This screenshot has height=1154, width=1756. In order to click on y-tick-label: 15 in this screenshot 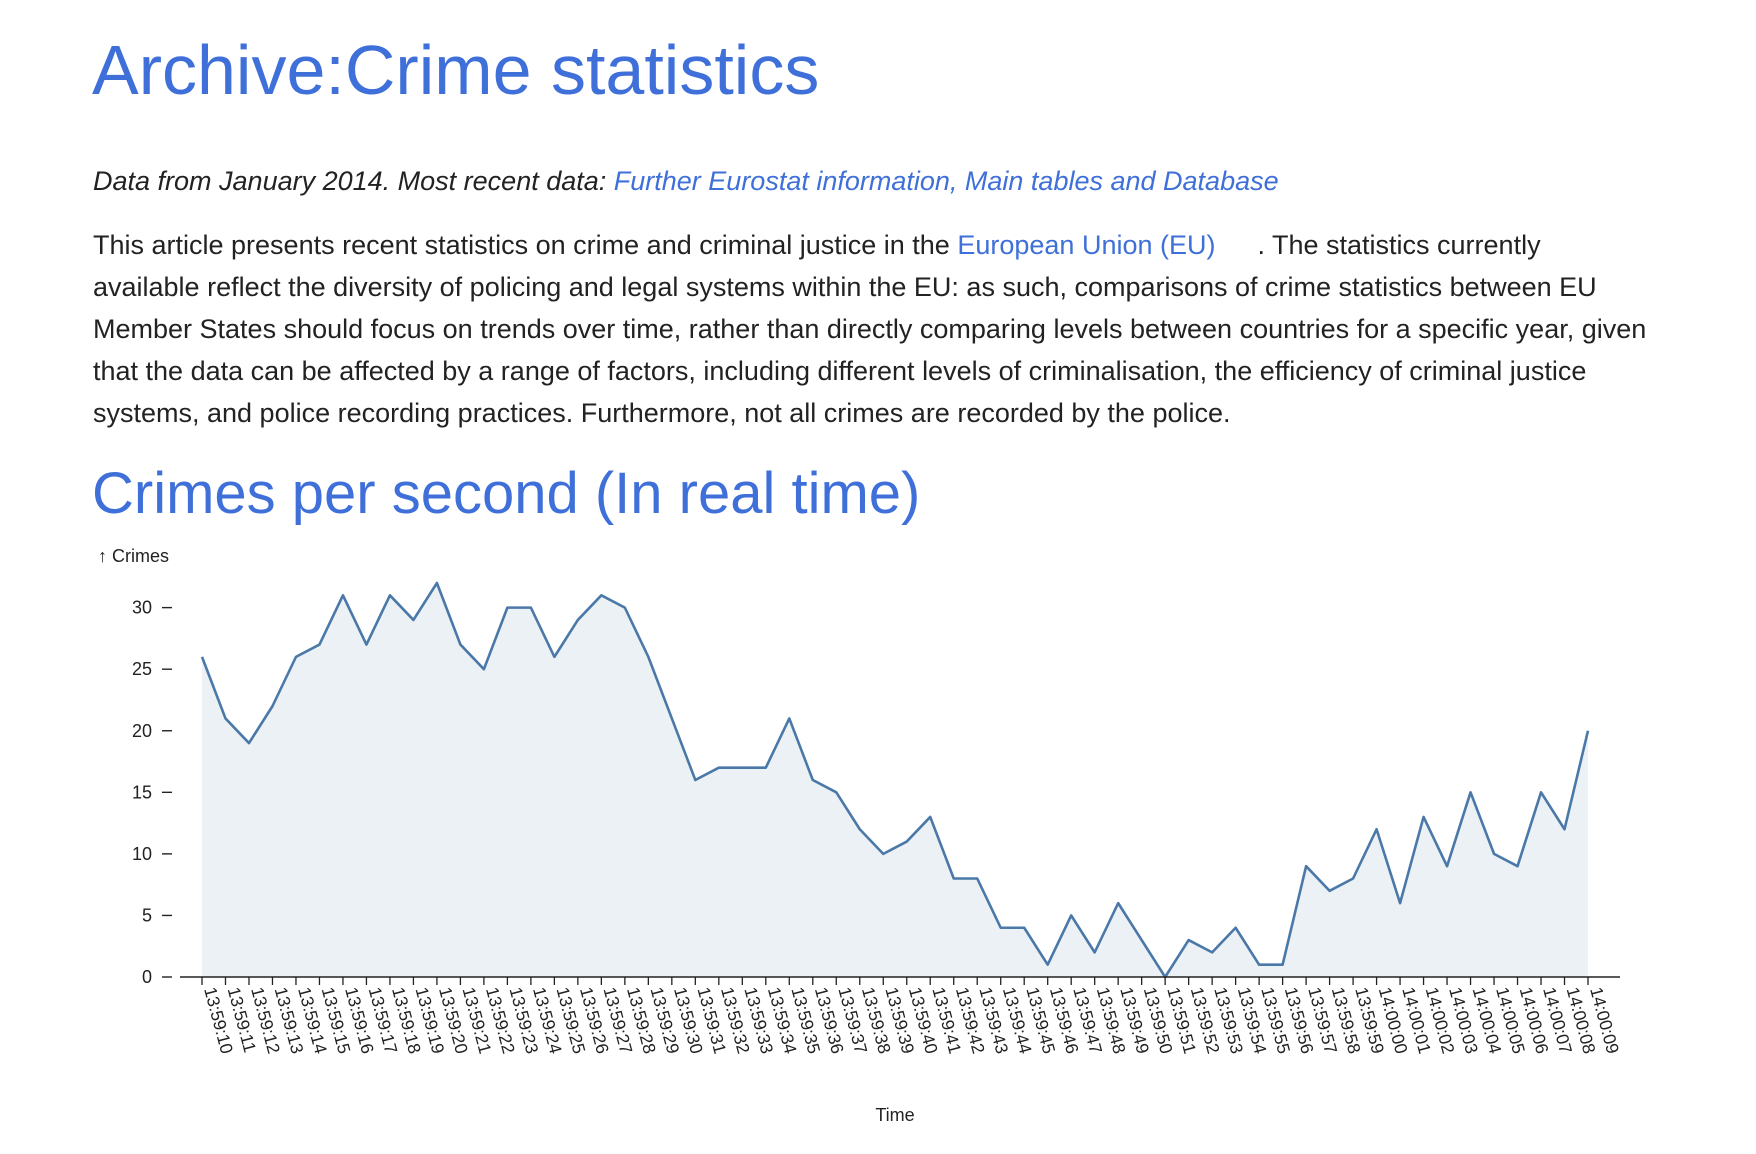, I will do `click(142, 792)`.